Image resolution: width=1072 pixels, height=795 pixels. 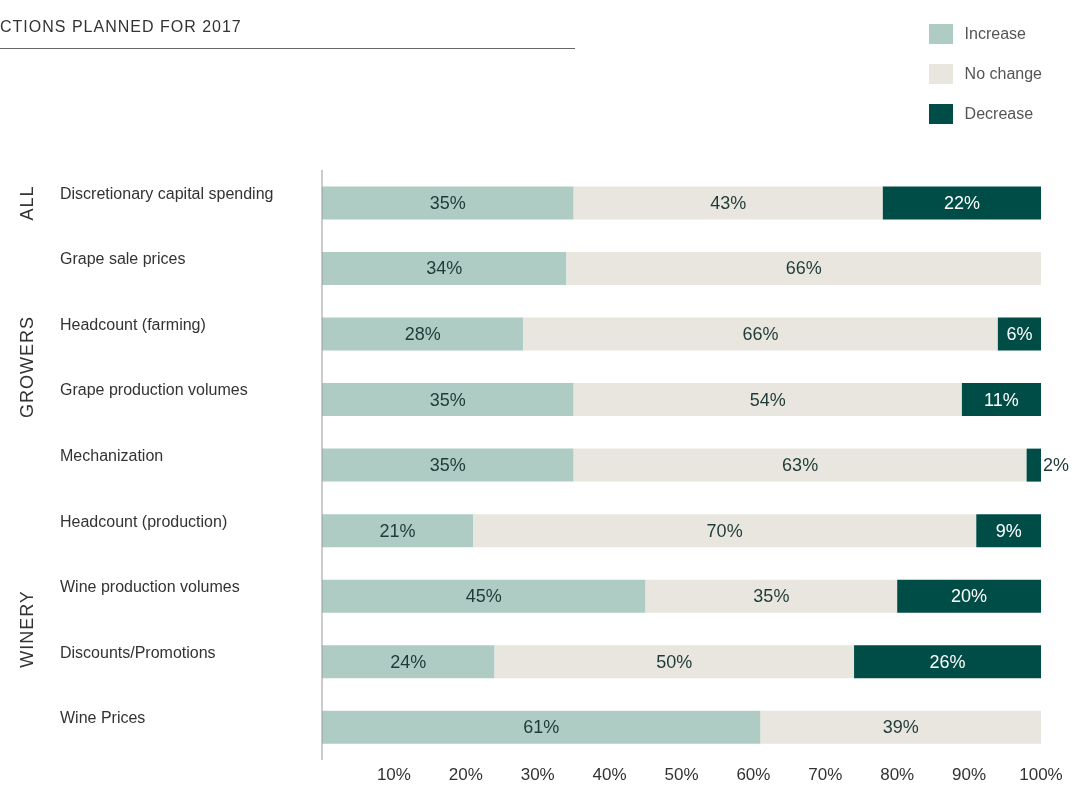 I want to click on data-label: 21%, so click(x=397, y=530).